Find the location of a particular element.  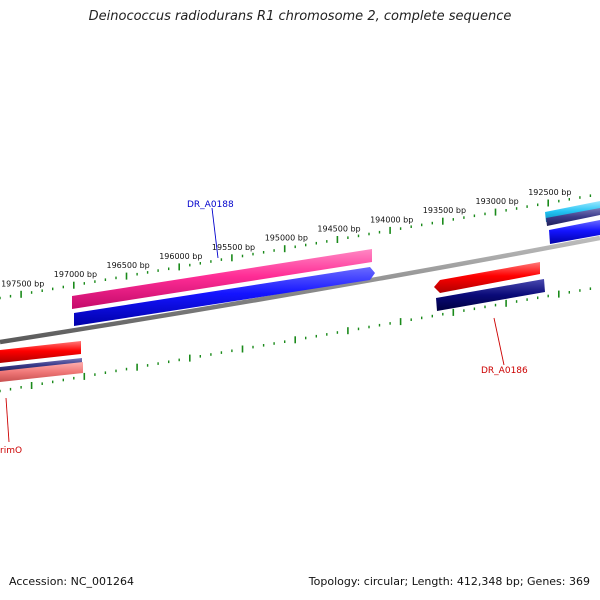

leader-line-dr-a0186 is located at coordinates (499, 341).